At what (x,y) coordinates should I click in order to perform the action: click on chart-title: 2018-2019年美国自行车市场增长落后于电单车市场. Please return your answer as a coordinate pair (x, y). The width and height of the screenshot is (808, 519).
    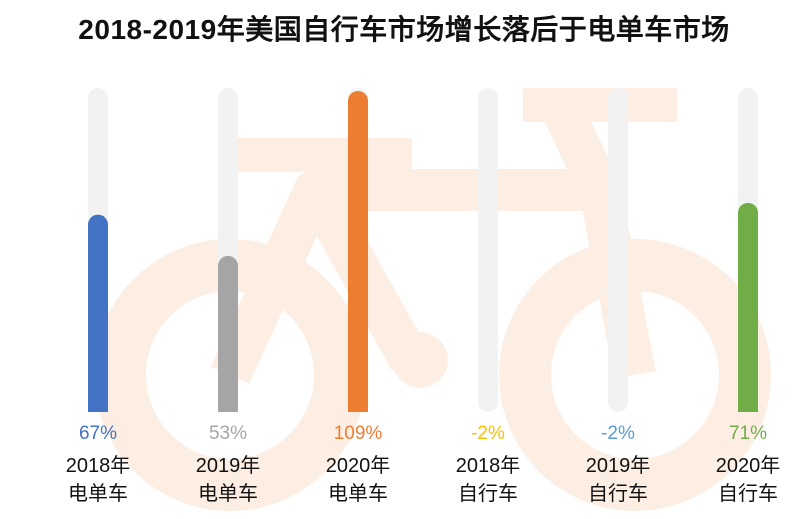
    Looking at the image, I should click on (404, 29).